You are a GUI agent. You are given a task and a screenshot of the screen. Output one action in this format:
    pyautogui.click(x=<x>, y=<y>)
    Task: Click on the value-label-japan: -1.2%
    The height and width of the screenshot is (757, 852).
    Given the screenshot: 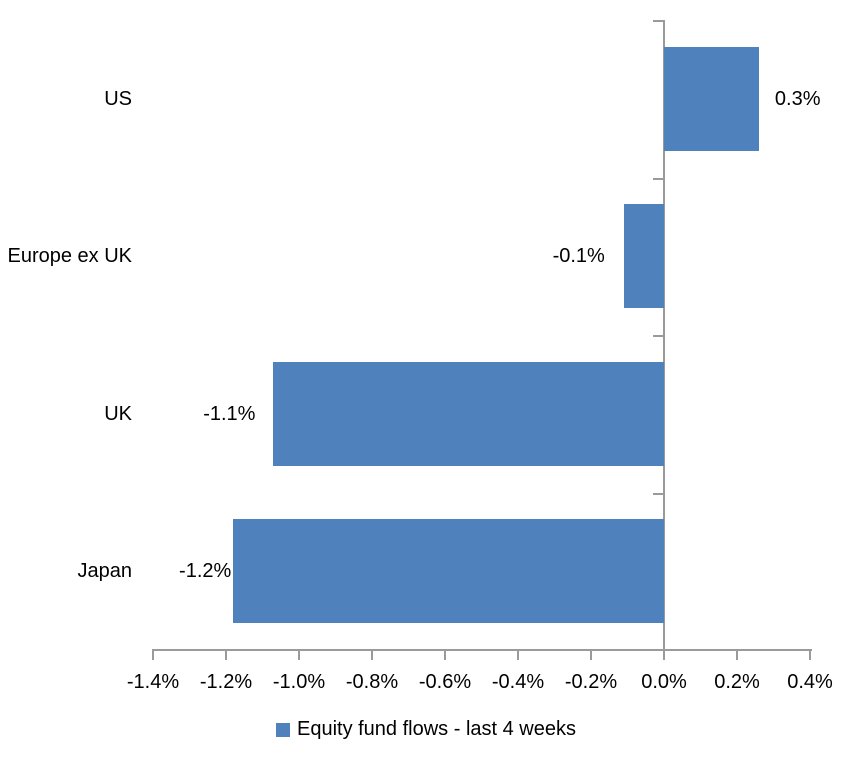 What is the action you would take?
    pyautogui.click(x=205, y=571)
    